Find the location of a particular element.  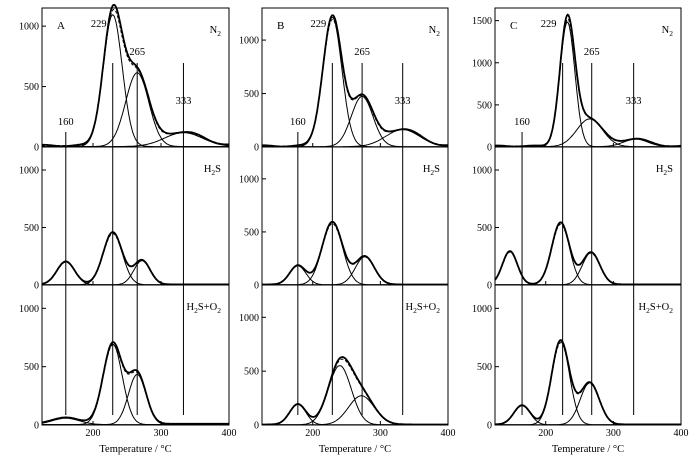

subplot-a-2: 0 500 1000 H2S is located at coordinates (124, 219).